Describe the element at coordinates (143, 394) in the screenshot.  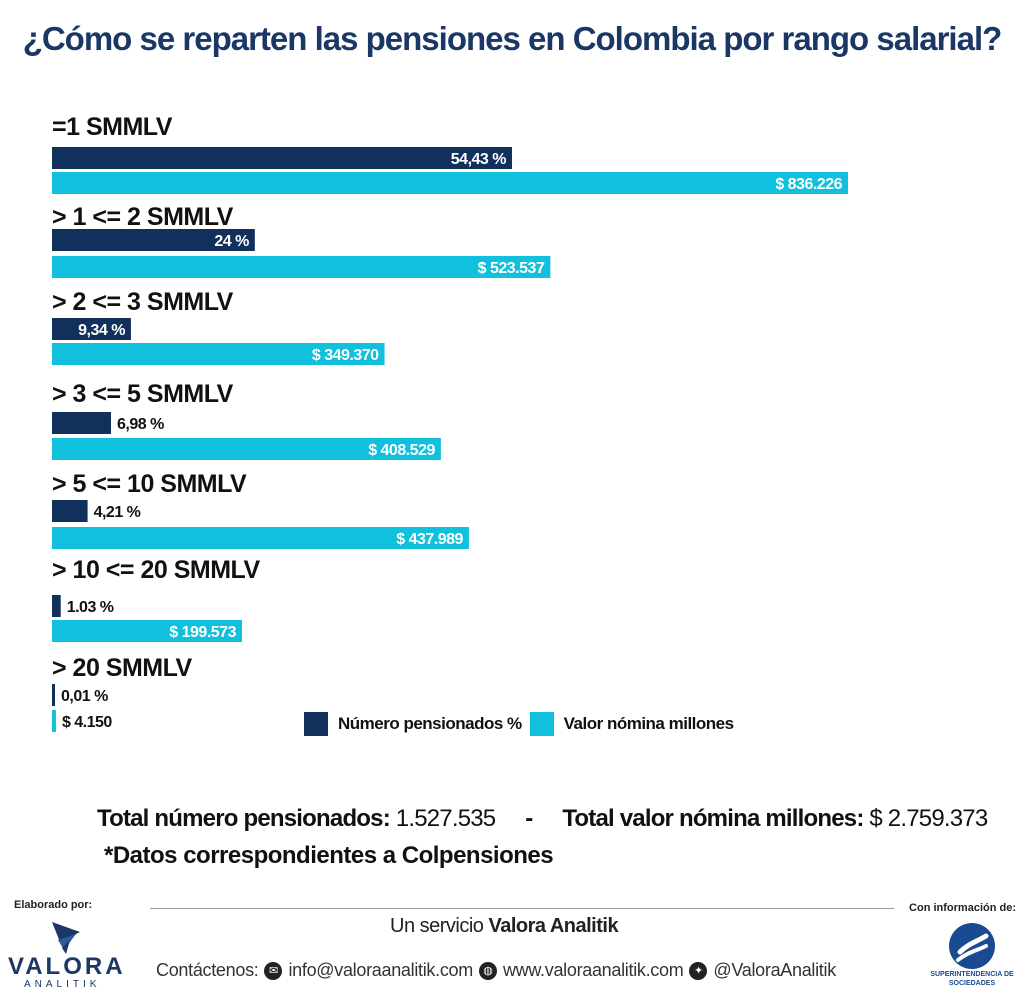
I see `category-label: > 3 <= 5 SMMLV` at that location.